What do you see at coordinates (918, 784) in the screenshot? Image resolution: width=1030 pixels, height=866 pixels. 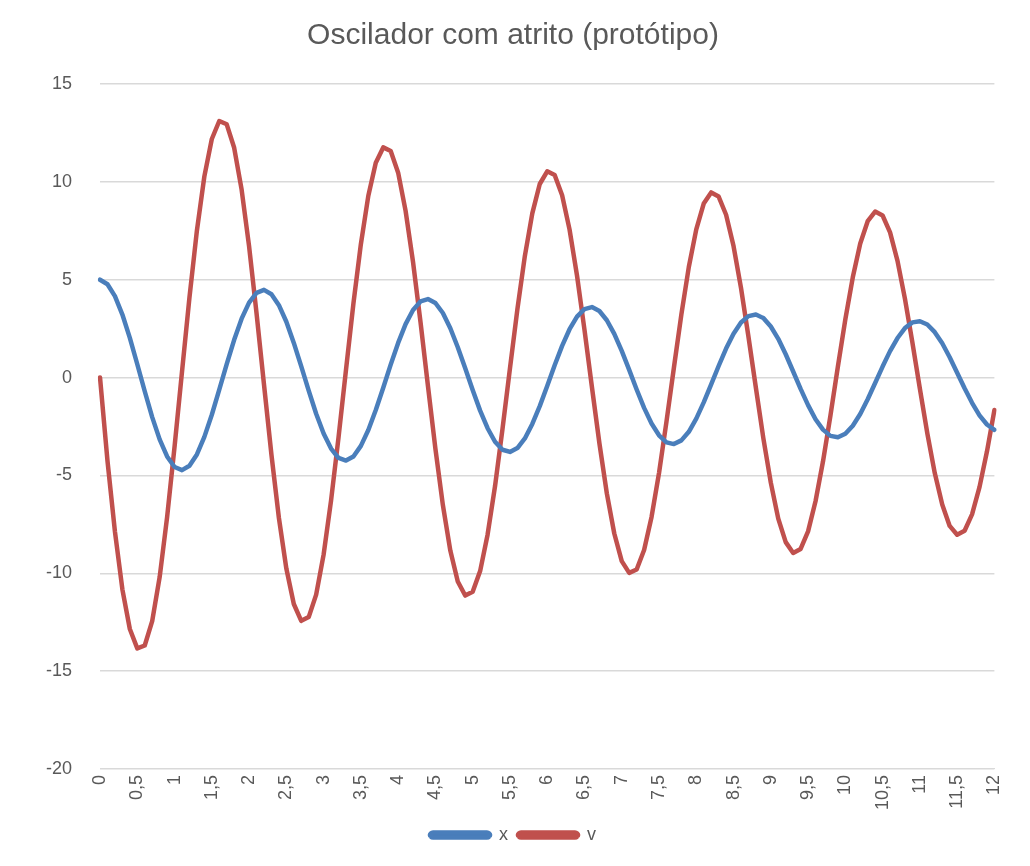 I see `x-tick-label: 11` at bounding box center [918, 784].